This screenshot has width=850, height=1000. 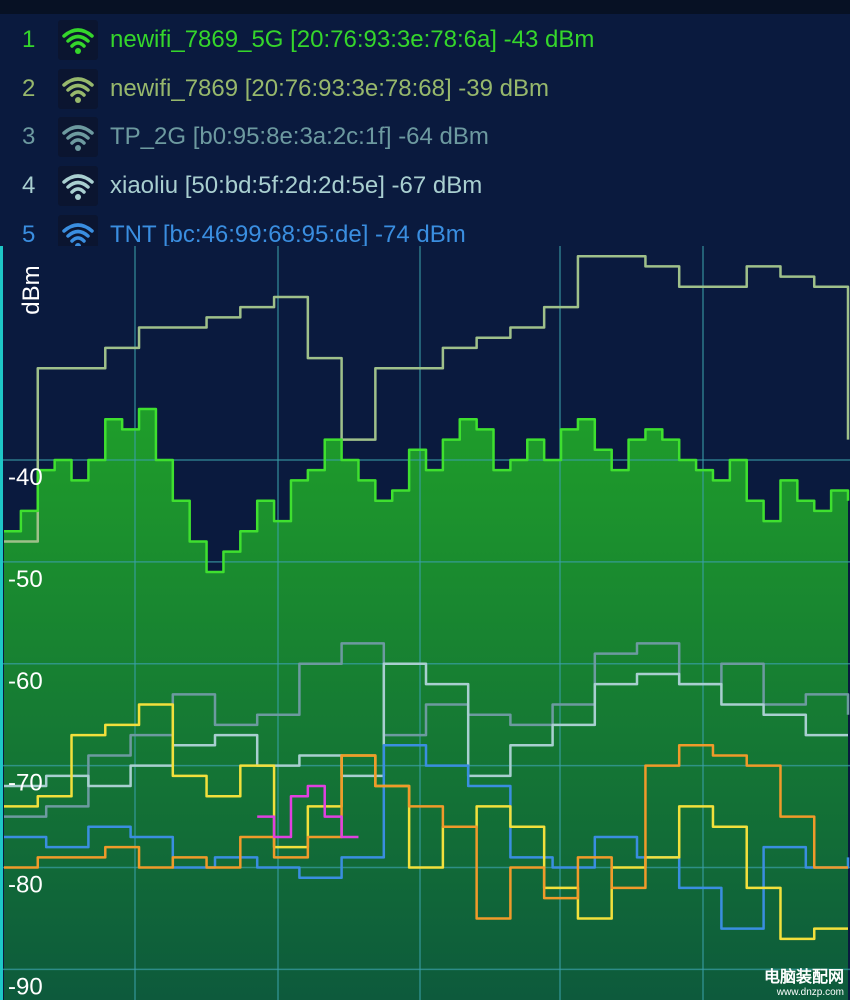 I want to click on watermark: 电脑装配网 www.dnzp.com, so click(x=804, y=980).